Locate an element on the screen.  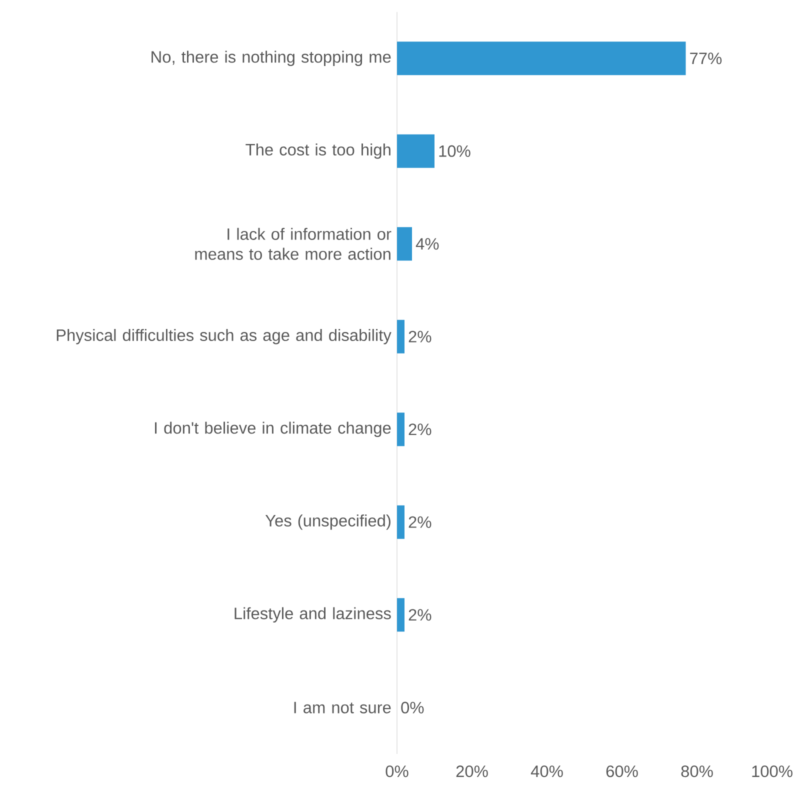
x-tick-label: 40% is located at coordinates (546, 772).